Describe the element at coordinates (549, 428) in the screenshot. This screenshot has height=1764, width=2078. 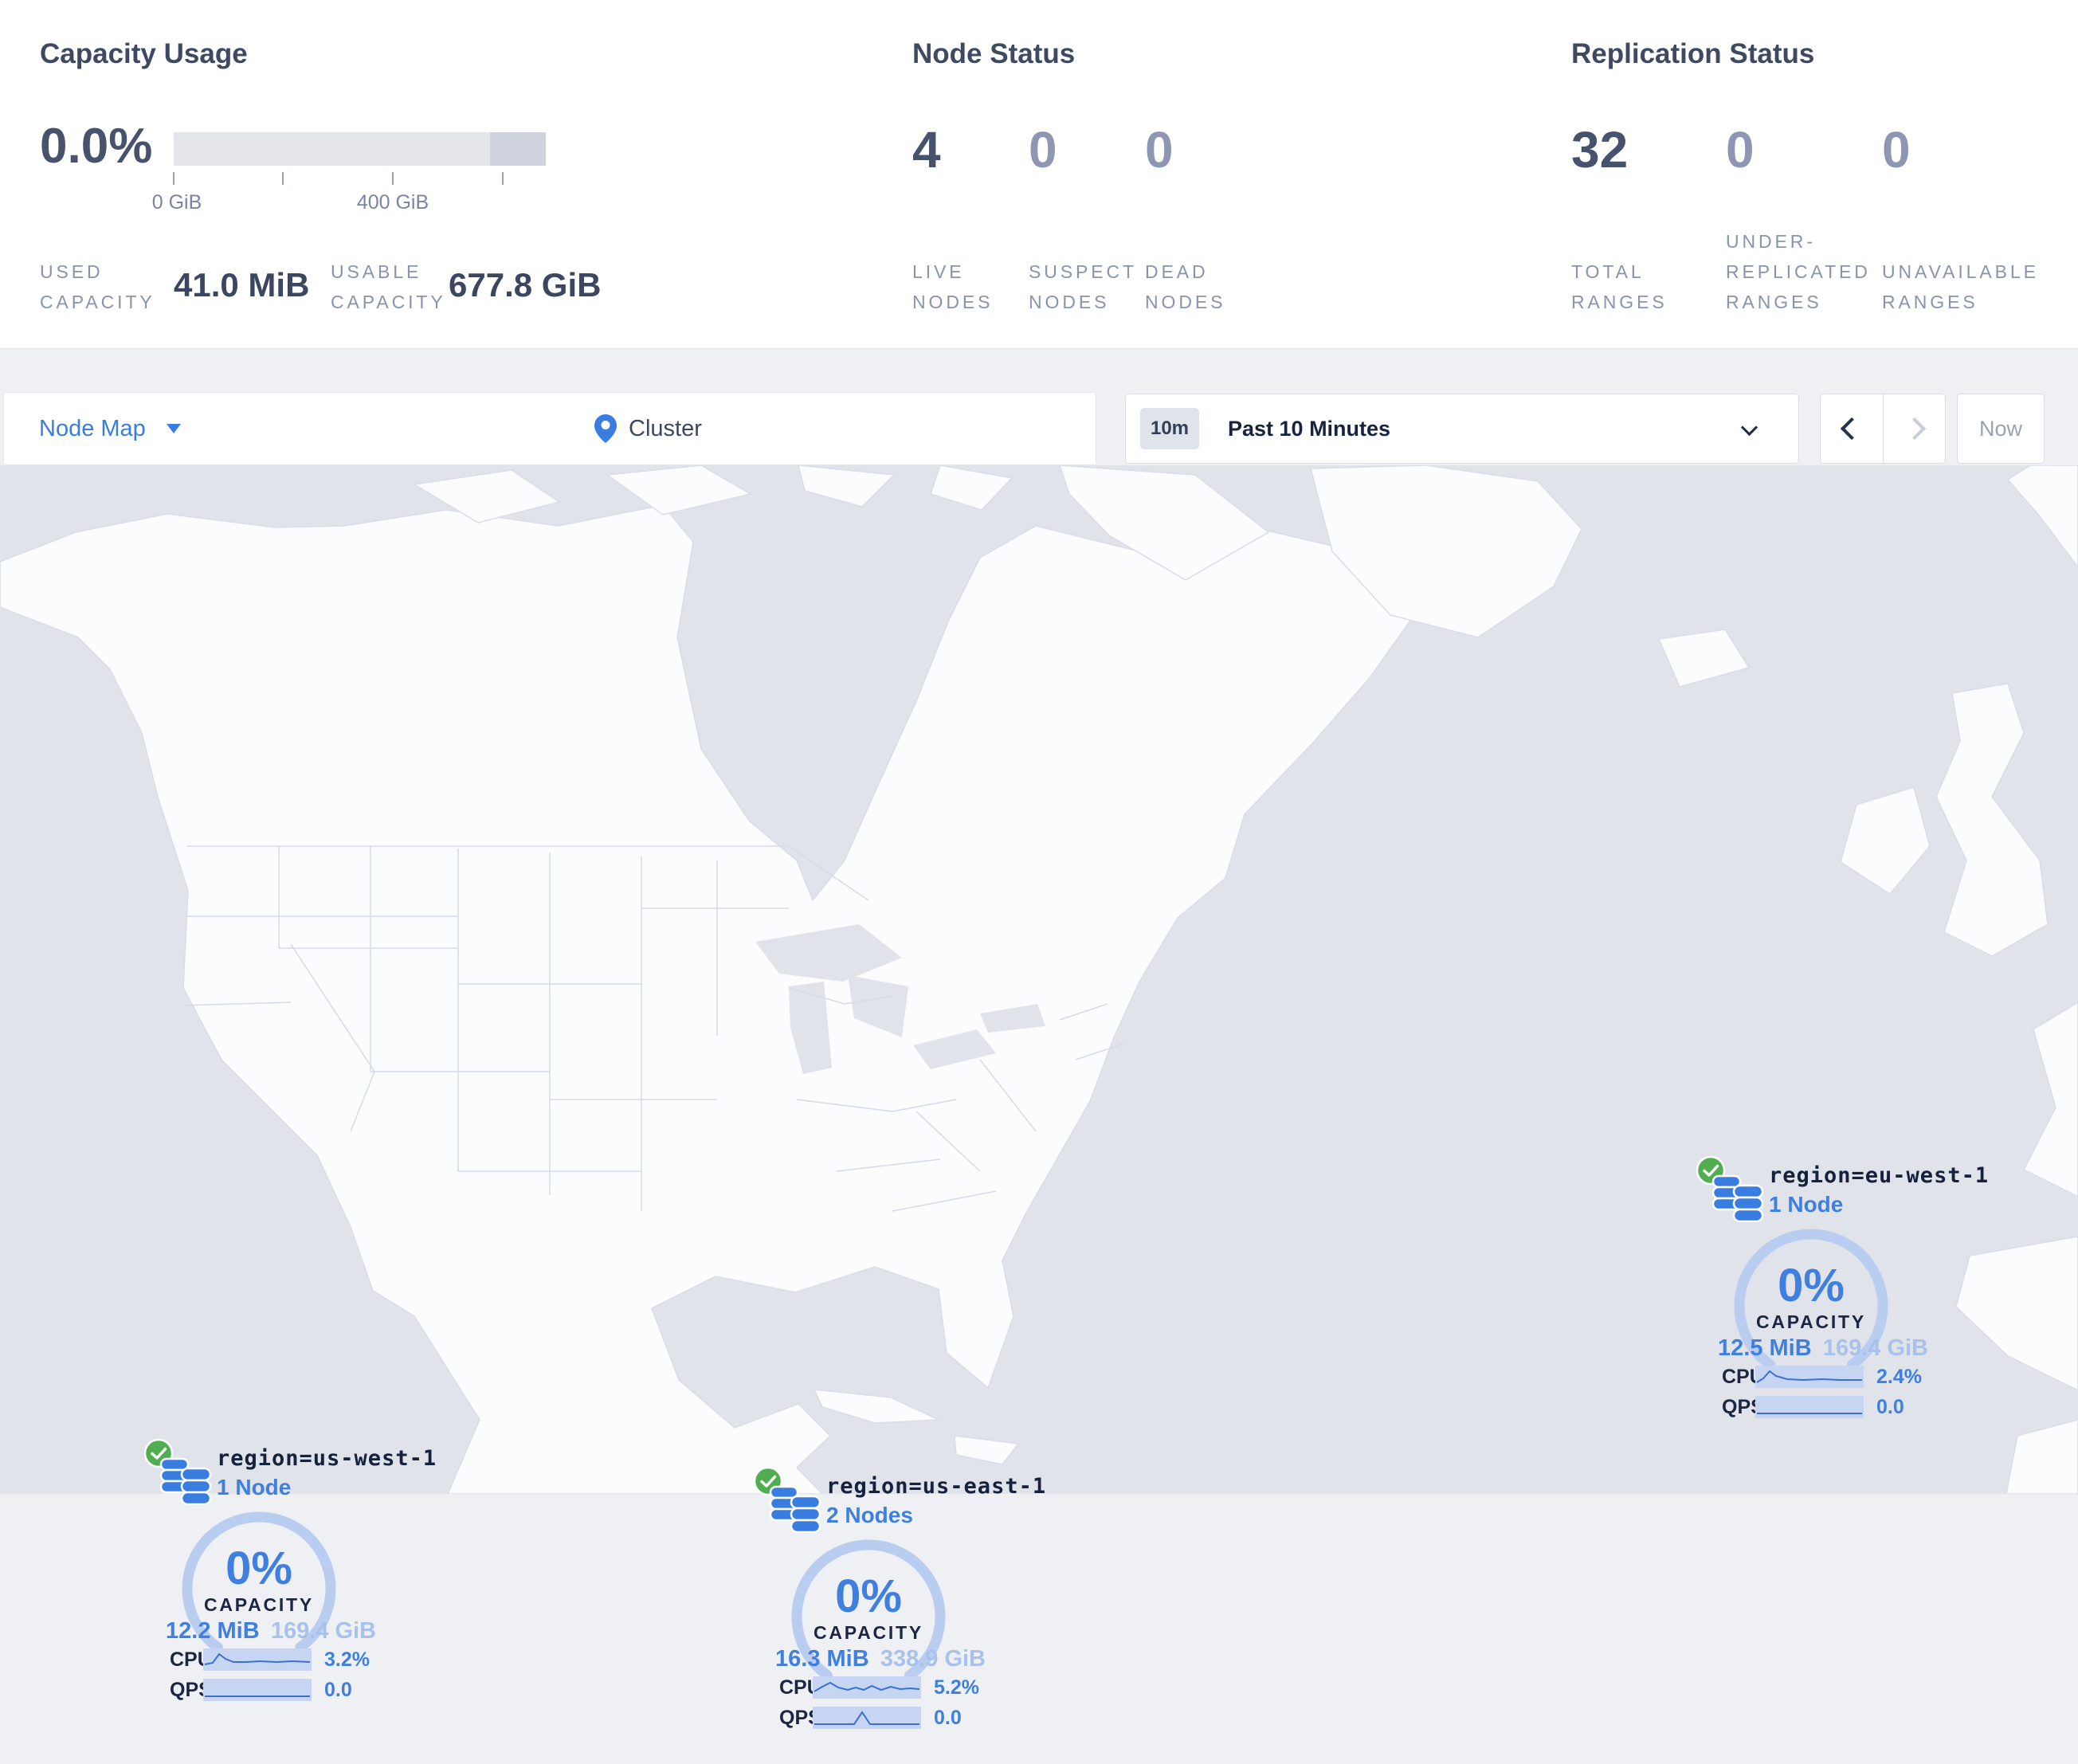
I see `map-toolbar: Node Map Cluster` at that location.